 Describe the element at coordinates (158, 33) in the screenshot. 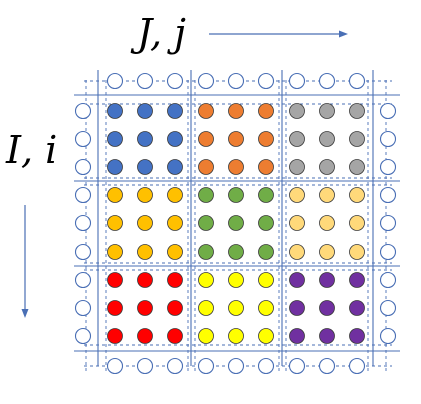

I see `column-axis-label: J, j` at that location.